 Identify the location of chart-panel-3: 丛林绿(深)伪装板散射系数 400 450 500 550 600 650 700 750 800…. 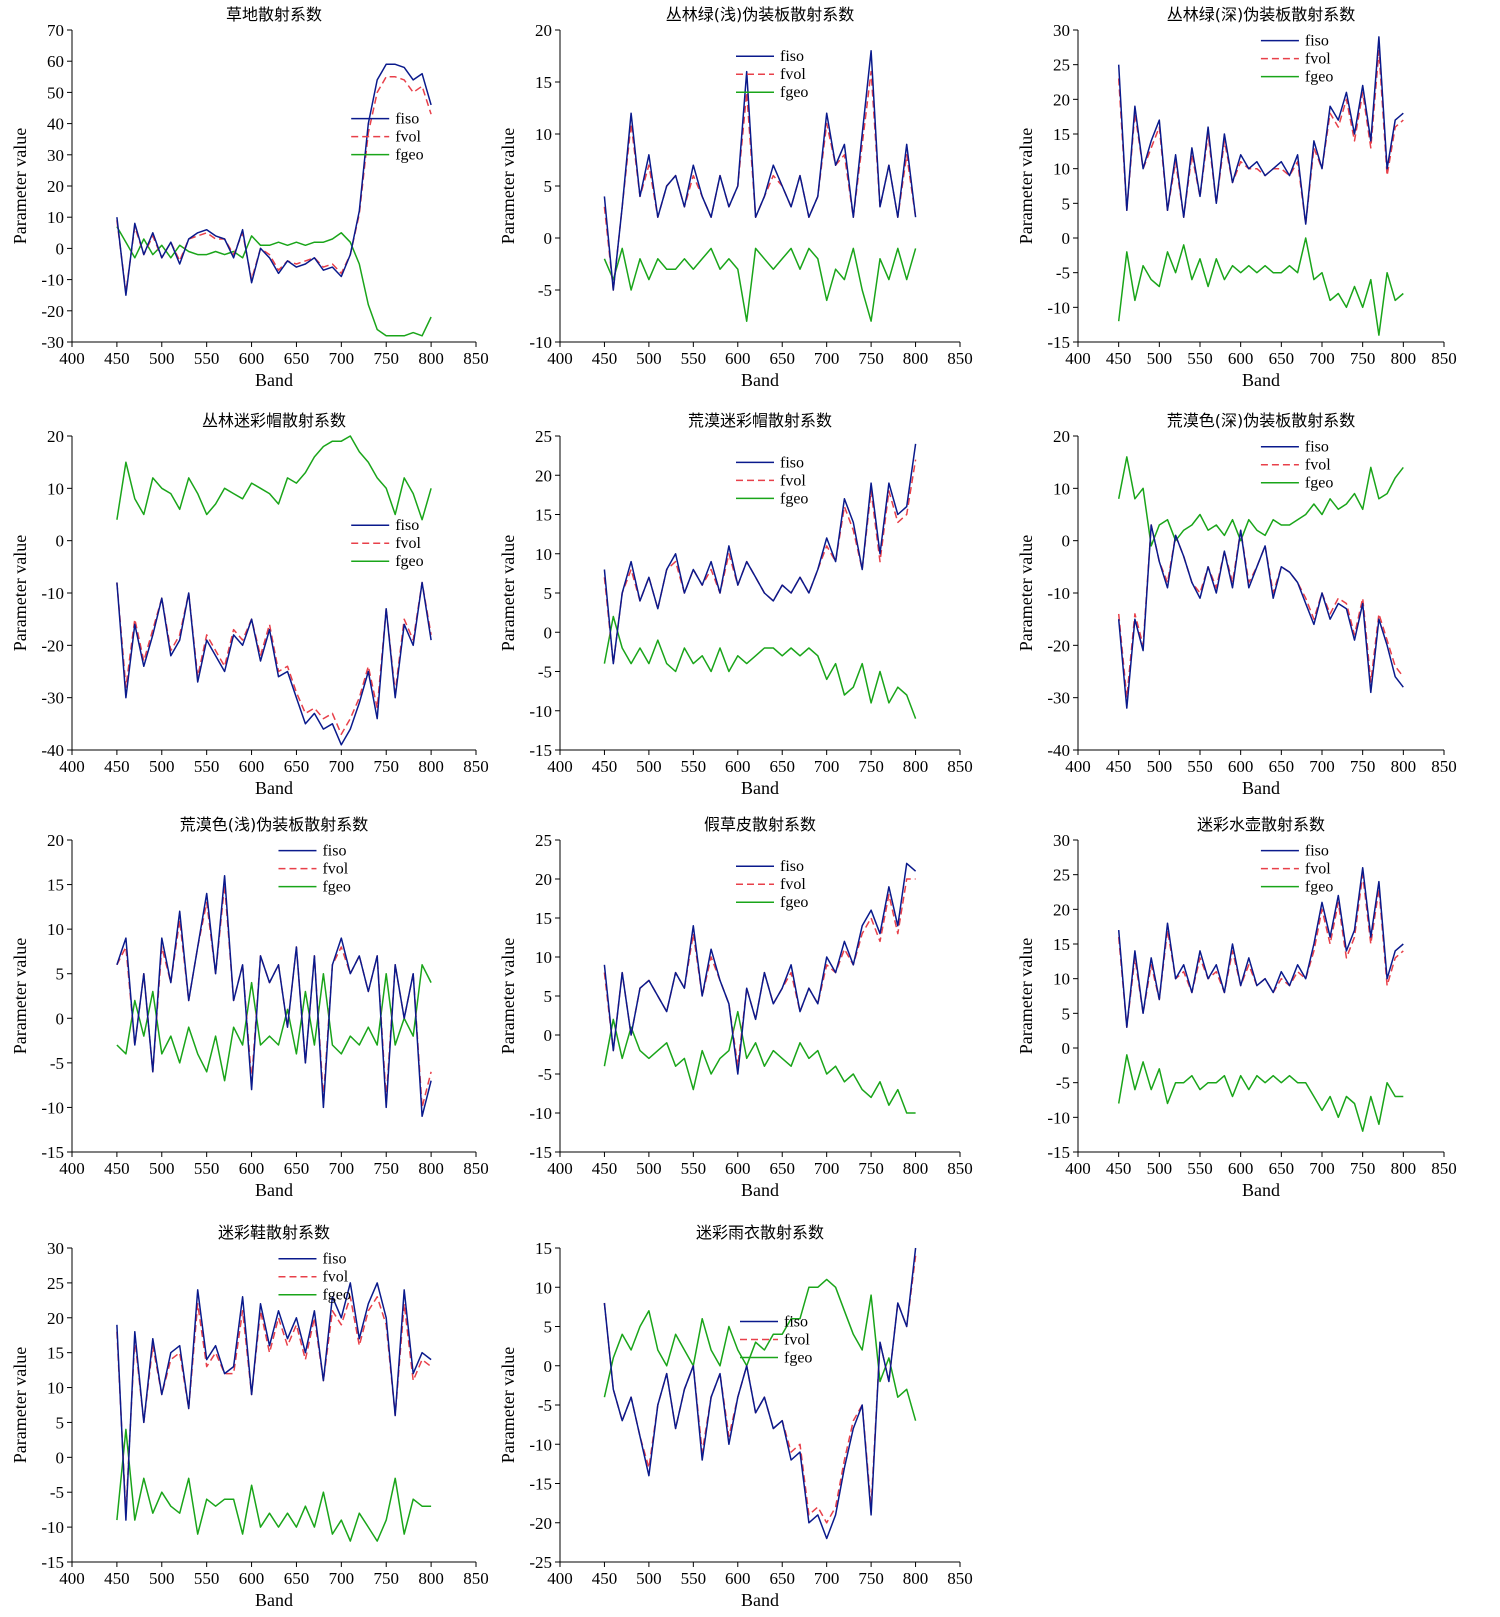
(1236, 197).